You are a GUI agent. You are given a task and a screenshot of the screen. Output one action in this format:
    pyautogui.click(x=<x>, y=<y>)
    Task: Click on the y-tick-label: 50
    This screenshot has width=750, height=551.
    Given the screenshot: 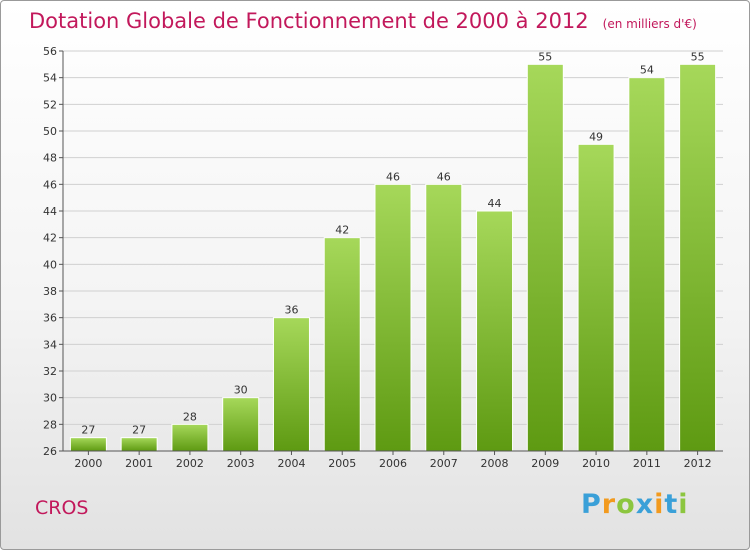 What is the action you would take?
    pyautogui.click(x=50, y=131)
    